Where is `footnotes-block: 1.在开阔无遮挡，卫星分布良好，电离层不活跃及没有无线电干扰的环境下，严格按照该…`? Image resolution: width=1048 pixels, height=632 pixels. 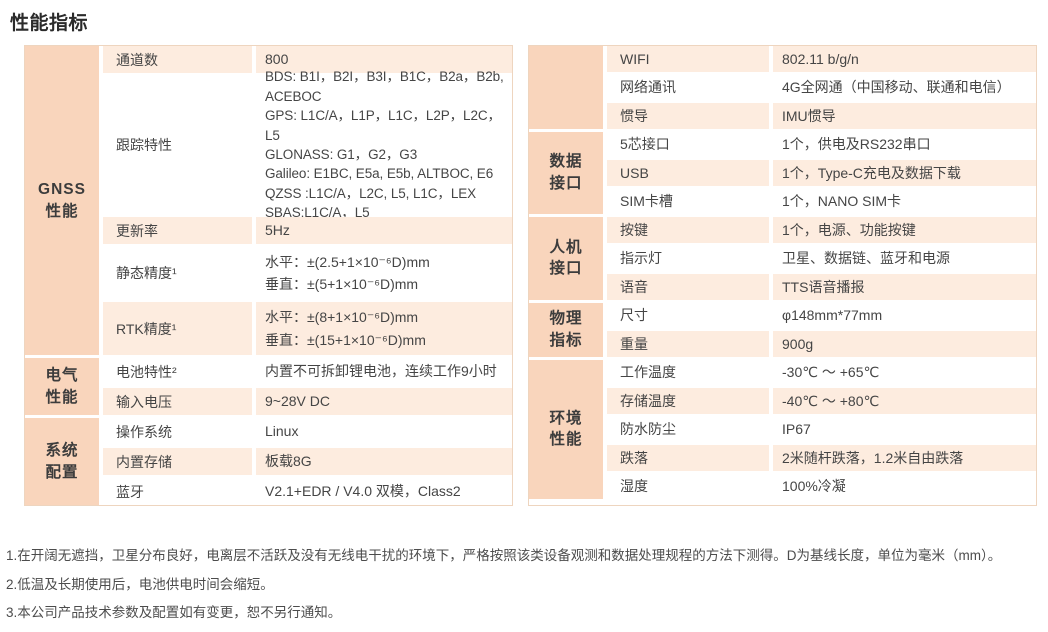 footnotes-block: 1.在开阔无遮挡，卫星分布良好，电离层不活跃及没有无线电干扰的环境下，严格按照该… is located at coordinates (526, 590).